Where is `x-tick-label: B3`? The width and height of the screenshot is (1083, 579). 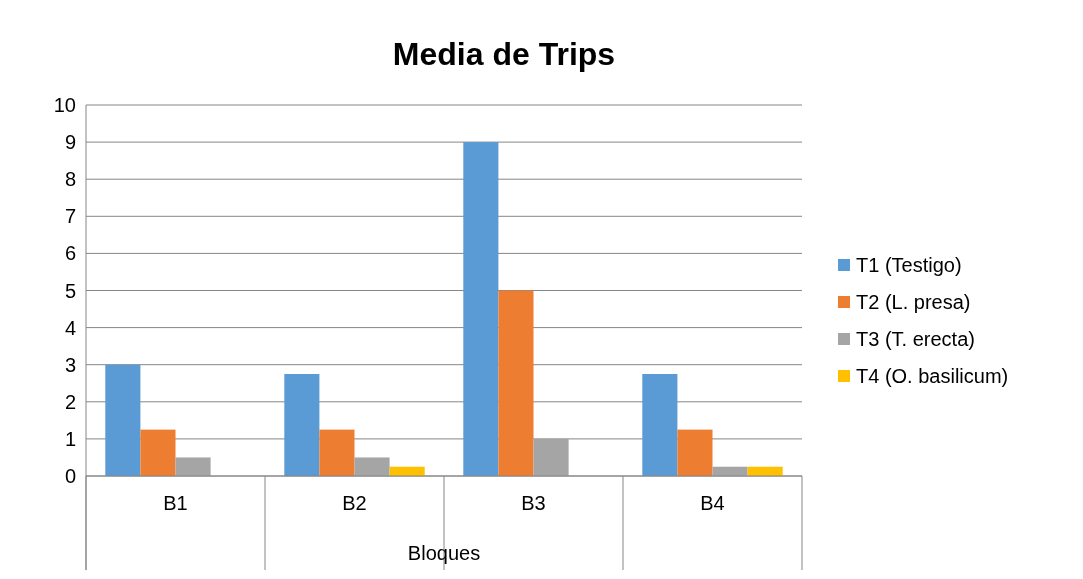 x-tick-label: B3 is located at coordinates (533, 503).